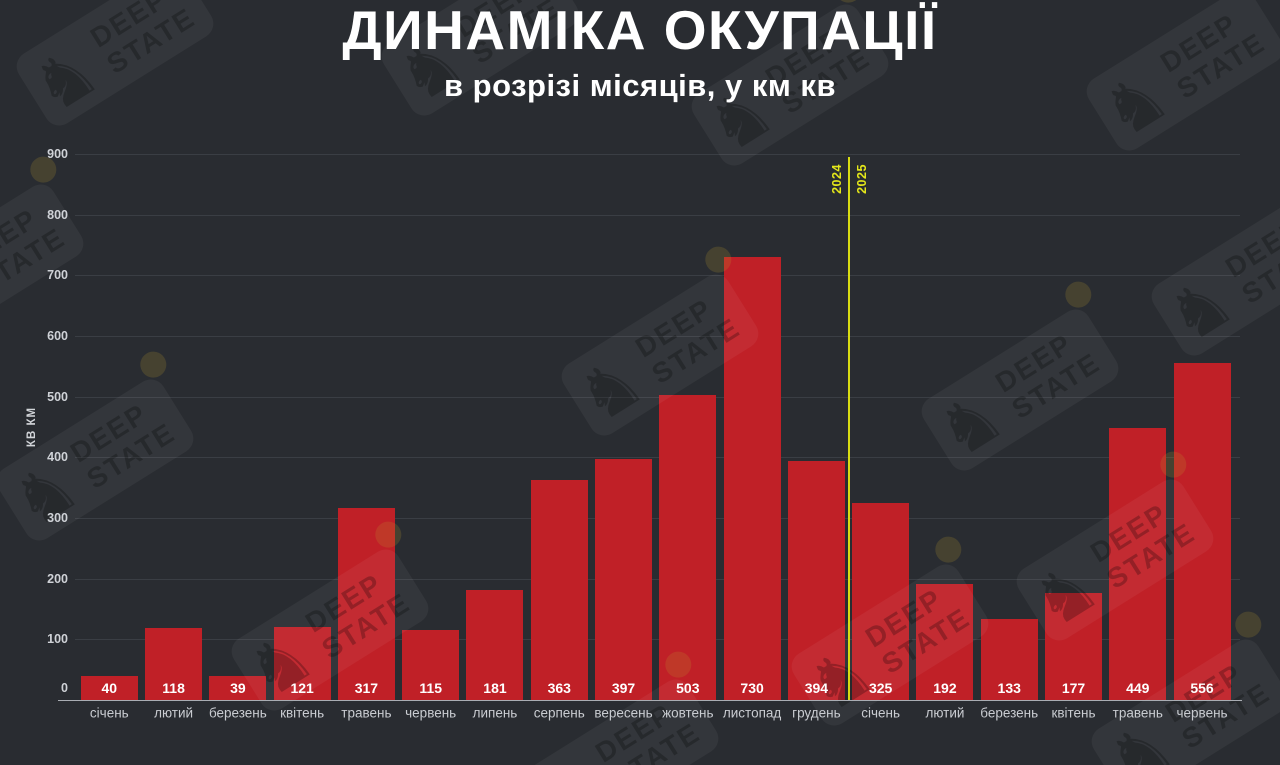  Describe the element at coordinates (57, 396) in the screenshot. I see `y-tick-label: 500` at that location.